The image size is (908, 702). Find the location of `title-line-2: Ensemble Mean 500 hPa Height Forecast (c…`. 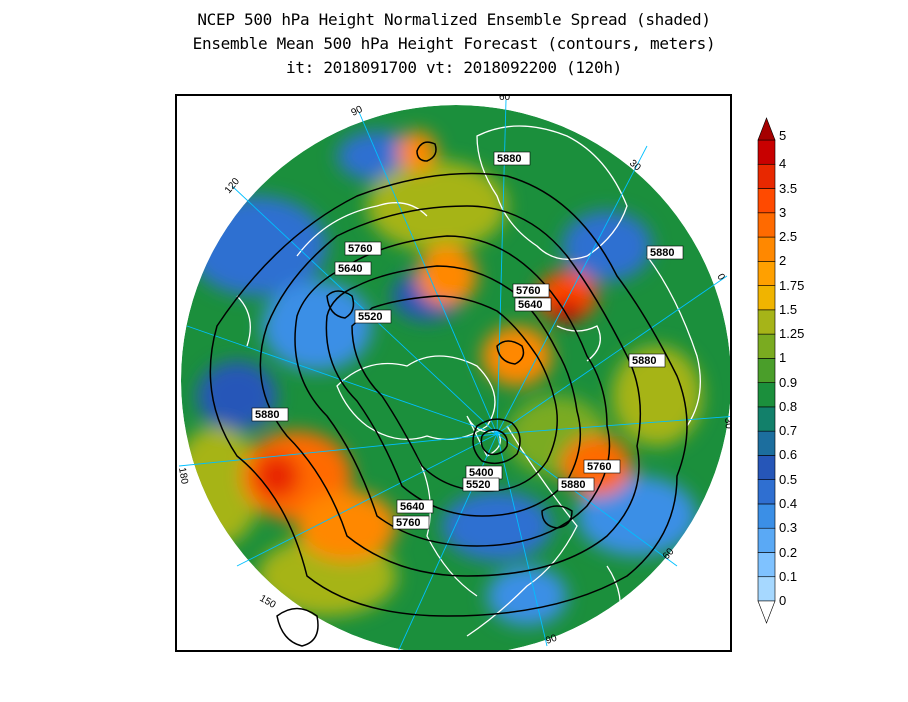

title-line-2: Ensemble Mean 500 hPa Height Forecast (c… is located at coordinates (454, 43).